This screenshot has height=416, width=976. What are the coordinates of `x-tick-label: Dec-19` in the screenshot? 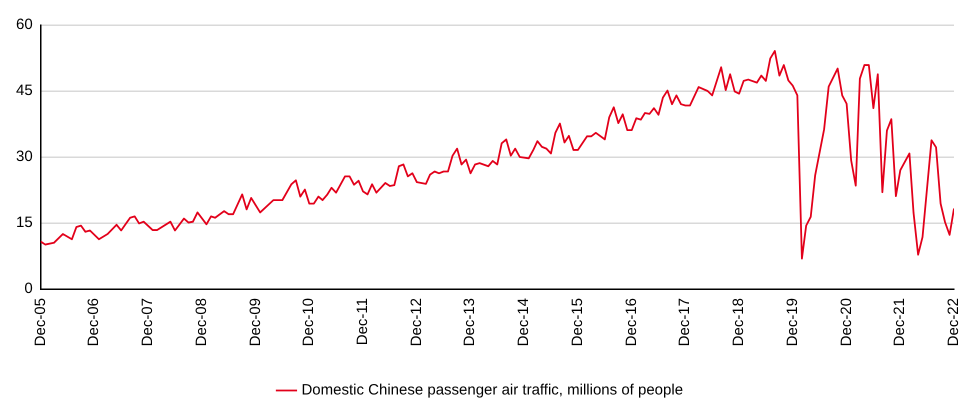 It's located at (793, 322).